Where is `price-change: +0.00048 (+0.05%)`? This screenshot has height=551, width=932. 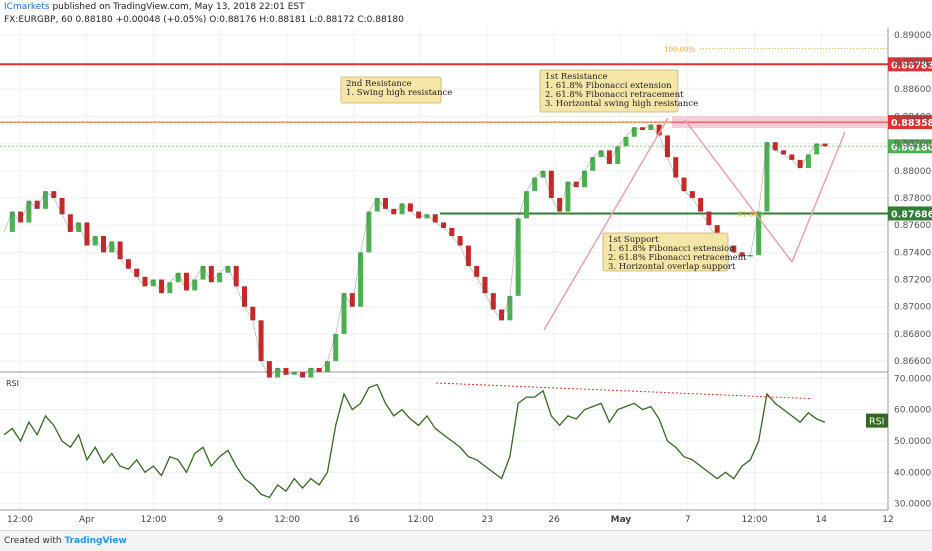 price-change: +0.00048 (+0.05%) is located at coordinates (161, 20).